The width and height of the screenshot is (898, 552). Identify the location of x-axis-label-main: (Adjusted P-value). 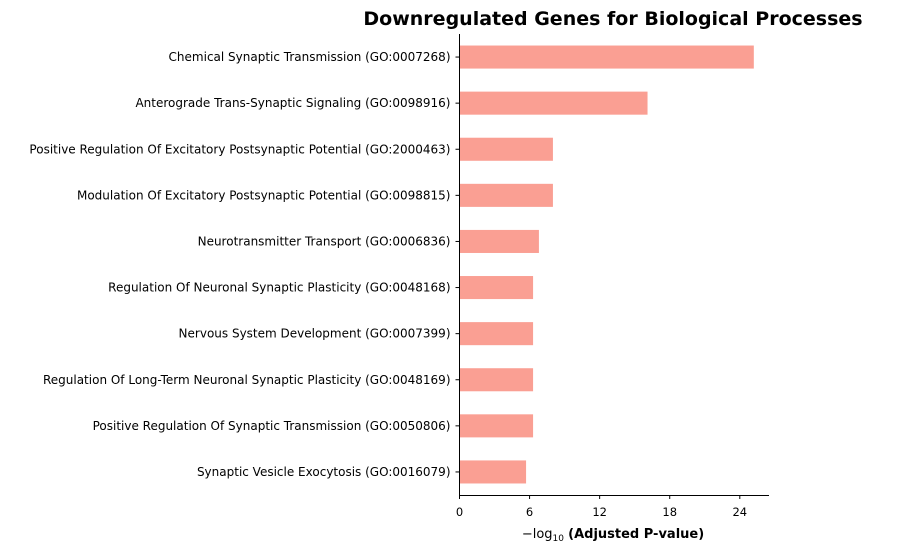
(636, 534).